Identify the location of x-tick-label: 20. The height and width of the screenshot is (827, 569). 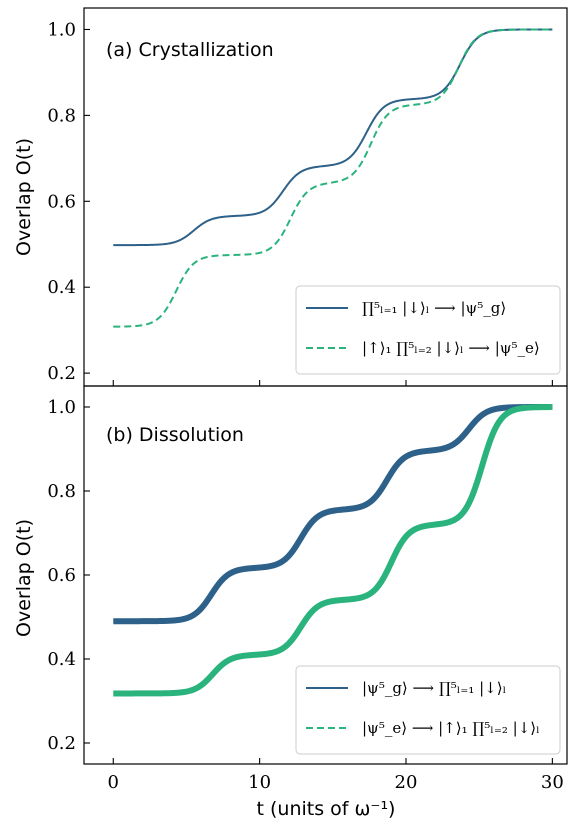
(406, 782).